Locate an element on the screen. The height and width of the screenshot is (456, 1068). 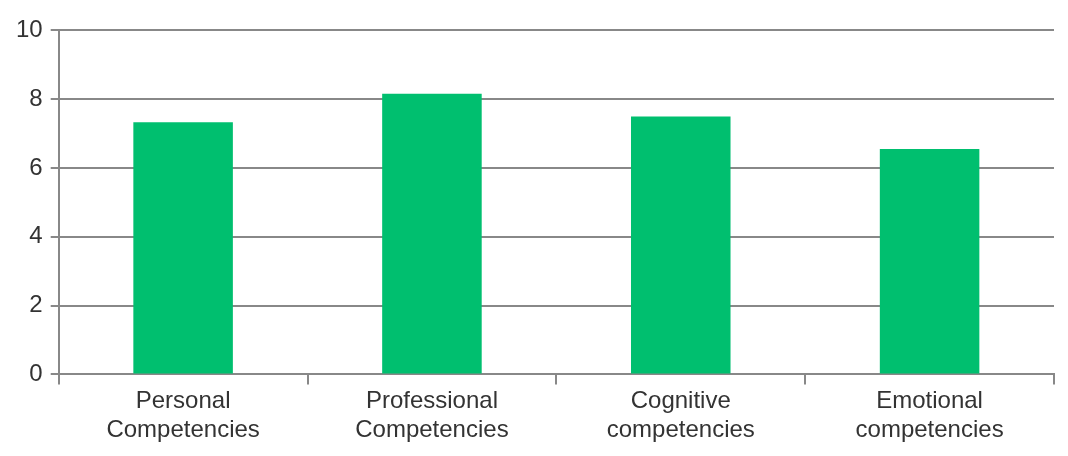
y-tick-label: 2 is located at coordinates (36, 304).